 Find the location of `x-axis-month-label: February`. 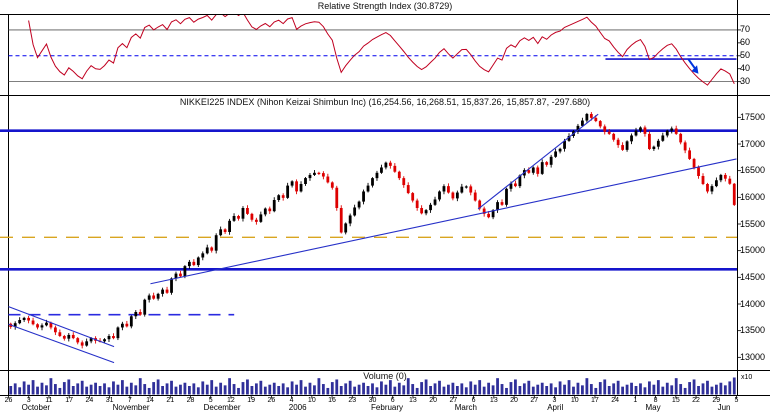

x-axis-month-label: February is located at coordinates (387, 407).